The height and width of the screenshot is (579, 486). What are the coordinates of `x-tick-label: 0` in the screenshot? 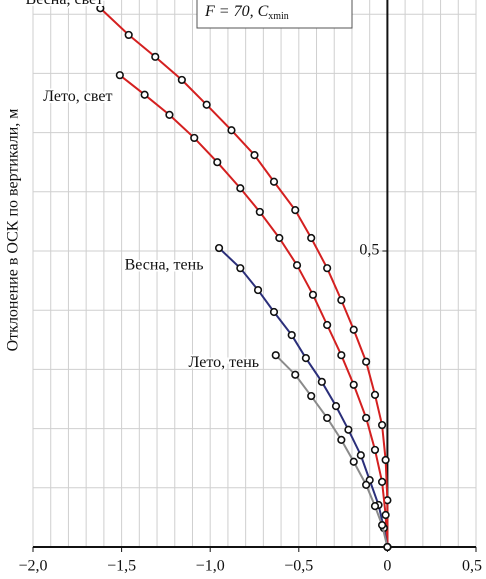 It's located at (387, 566).